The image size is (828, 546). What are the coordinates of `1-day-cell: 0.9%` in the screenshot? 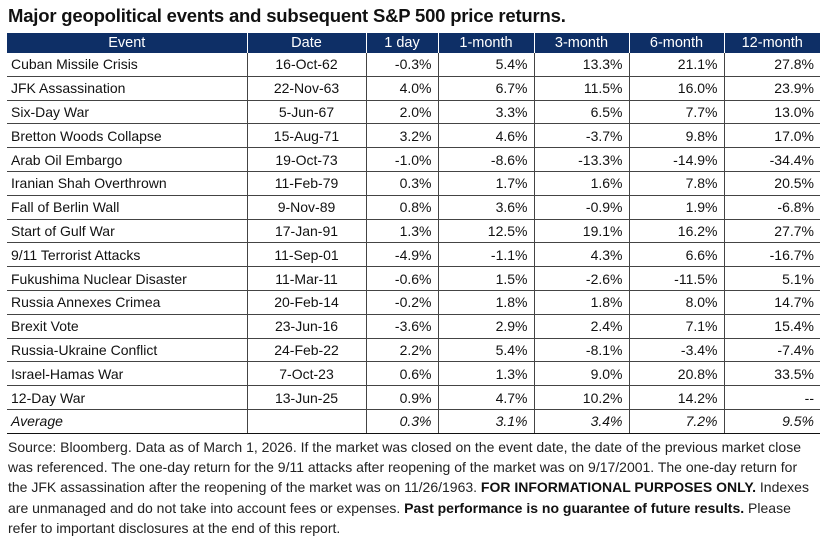 It's located at (401, 397).